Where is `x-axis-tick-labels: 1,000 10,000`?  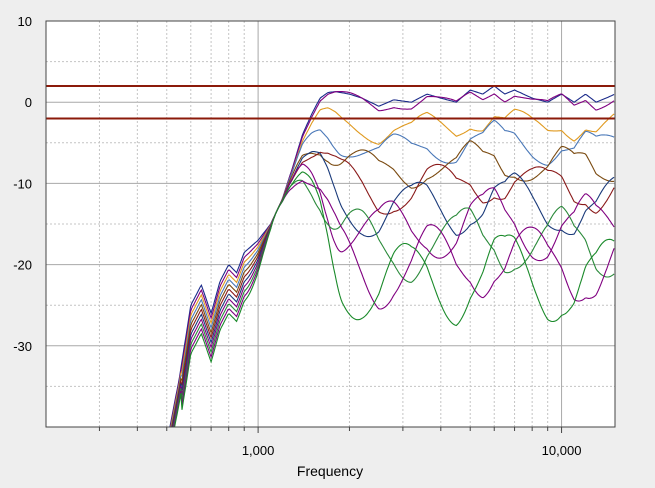
x-axis-tick-labels: 1,000 10,000 is located at coordinates (340, 442).